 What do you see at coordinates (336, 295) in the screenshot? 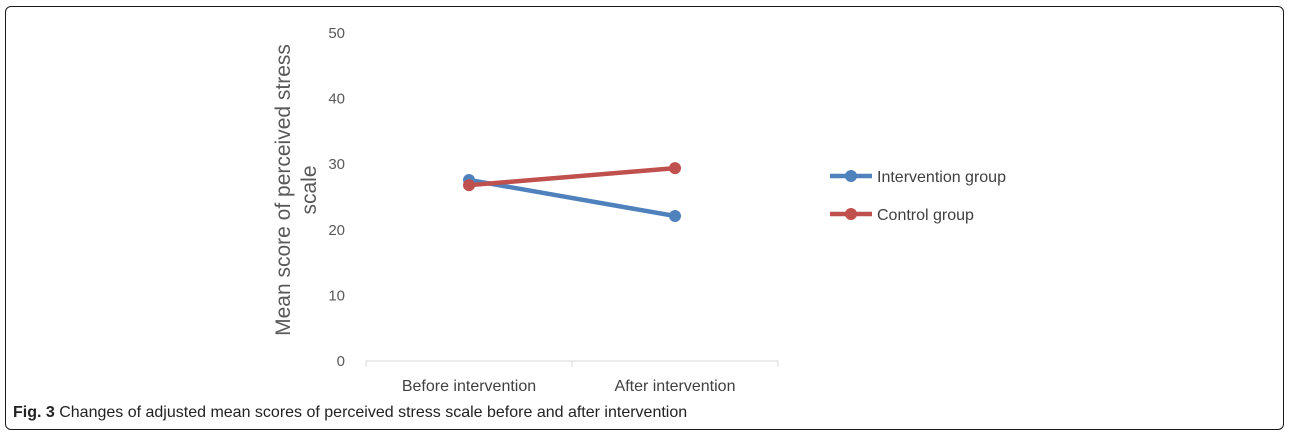
I see `y-tick-label: 10` at bounding box center [336, 295].